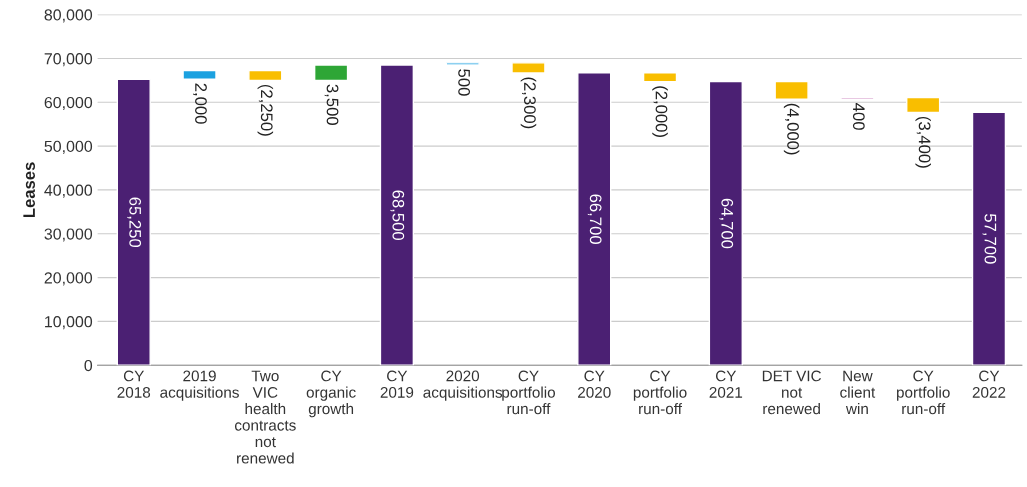  Describe the element at coordinates (29, 190) in the screenshot. I see `y-axis-title: Leases` at that location.